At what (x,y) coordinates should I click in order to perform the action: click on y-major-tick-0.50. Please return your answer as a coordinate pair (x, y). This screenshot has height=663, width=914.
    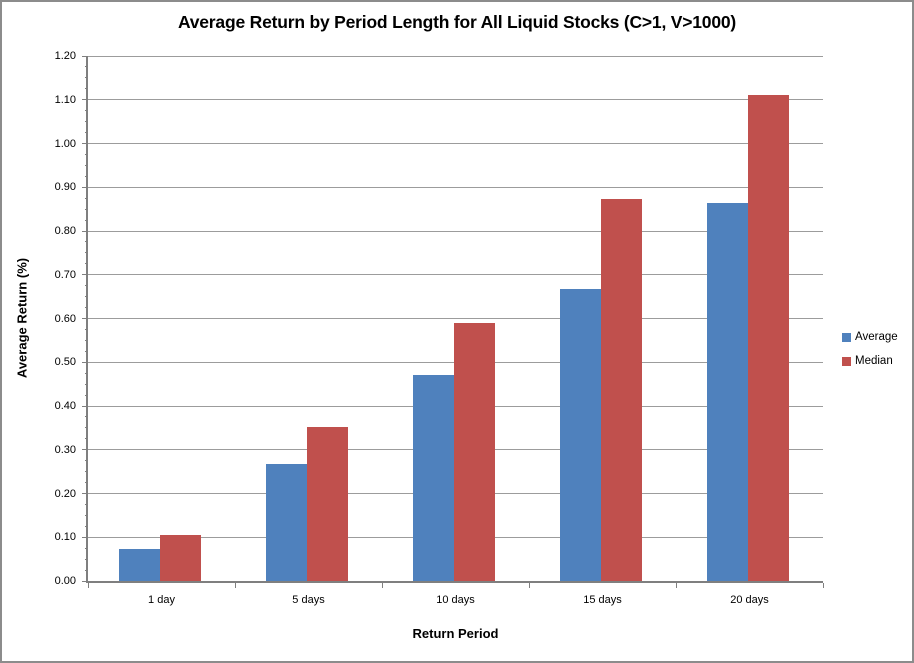
    Looking at the image, I should click on (85, 362).